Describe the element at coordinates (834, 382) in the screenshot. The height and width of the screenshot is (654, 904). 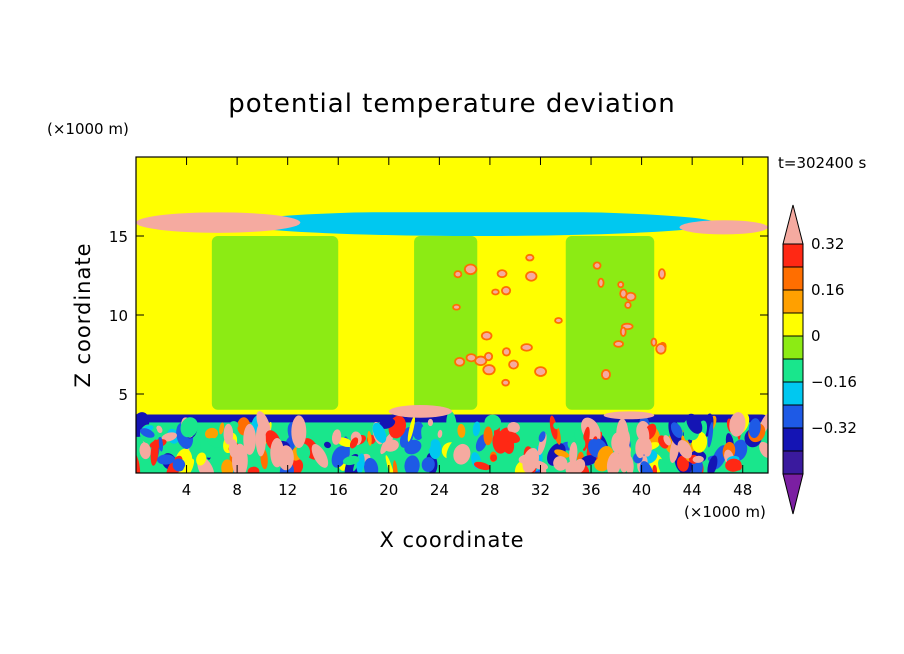
I see `colorbar-label: −0.16` at that location.